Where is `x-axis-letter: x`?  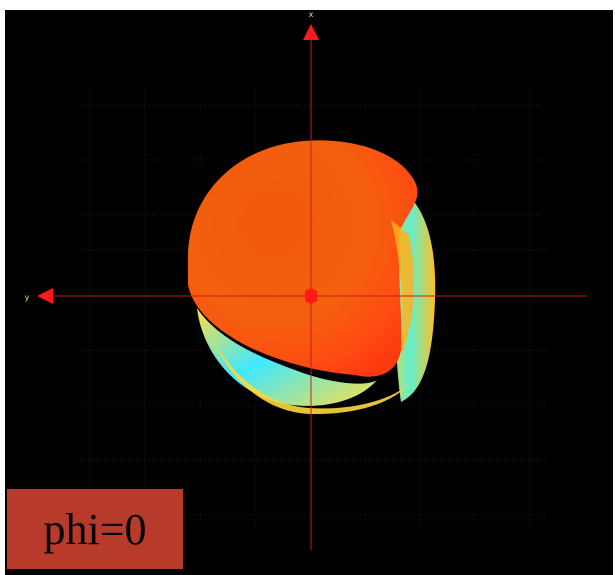 x-axis-letter: x is located at coordinates (311, 14).